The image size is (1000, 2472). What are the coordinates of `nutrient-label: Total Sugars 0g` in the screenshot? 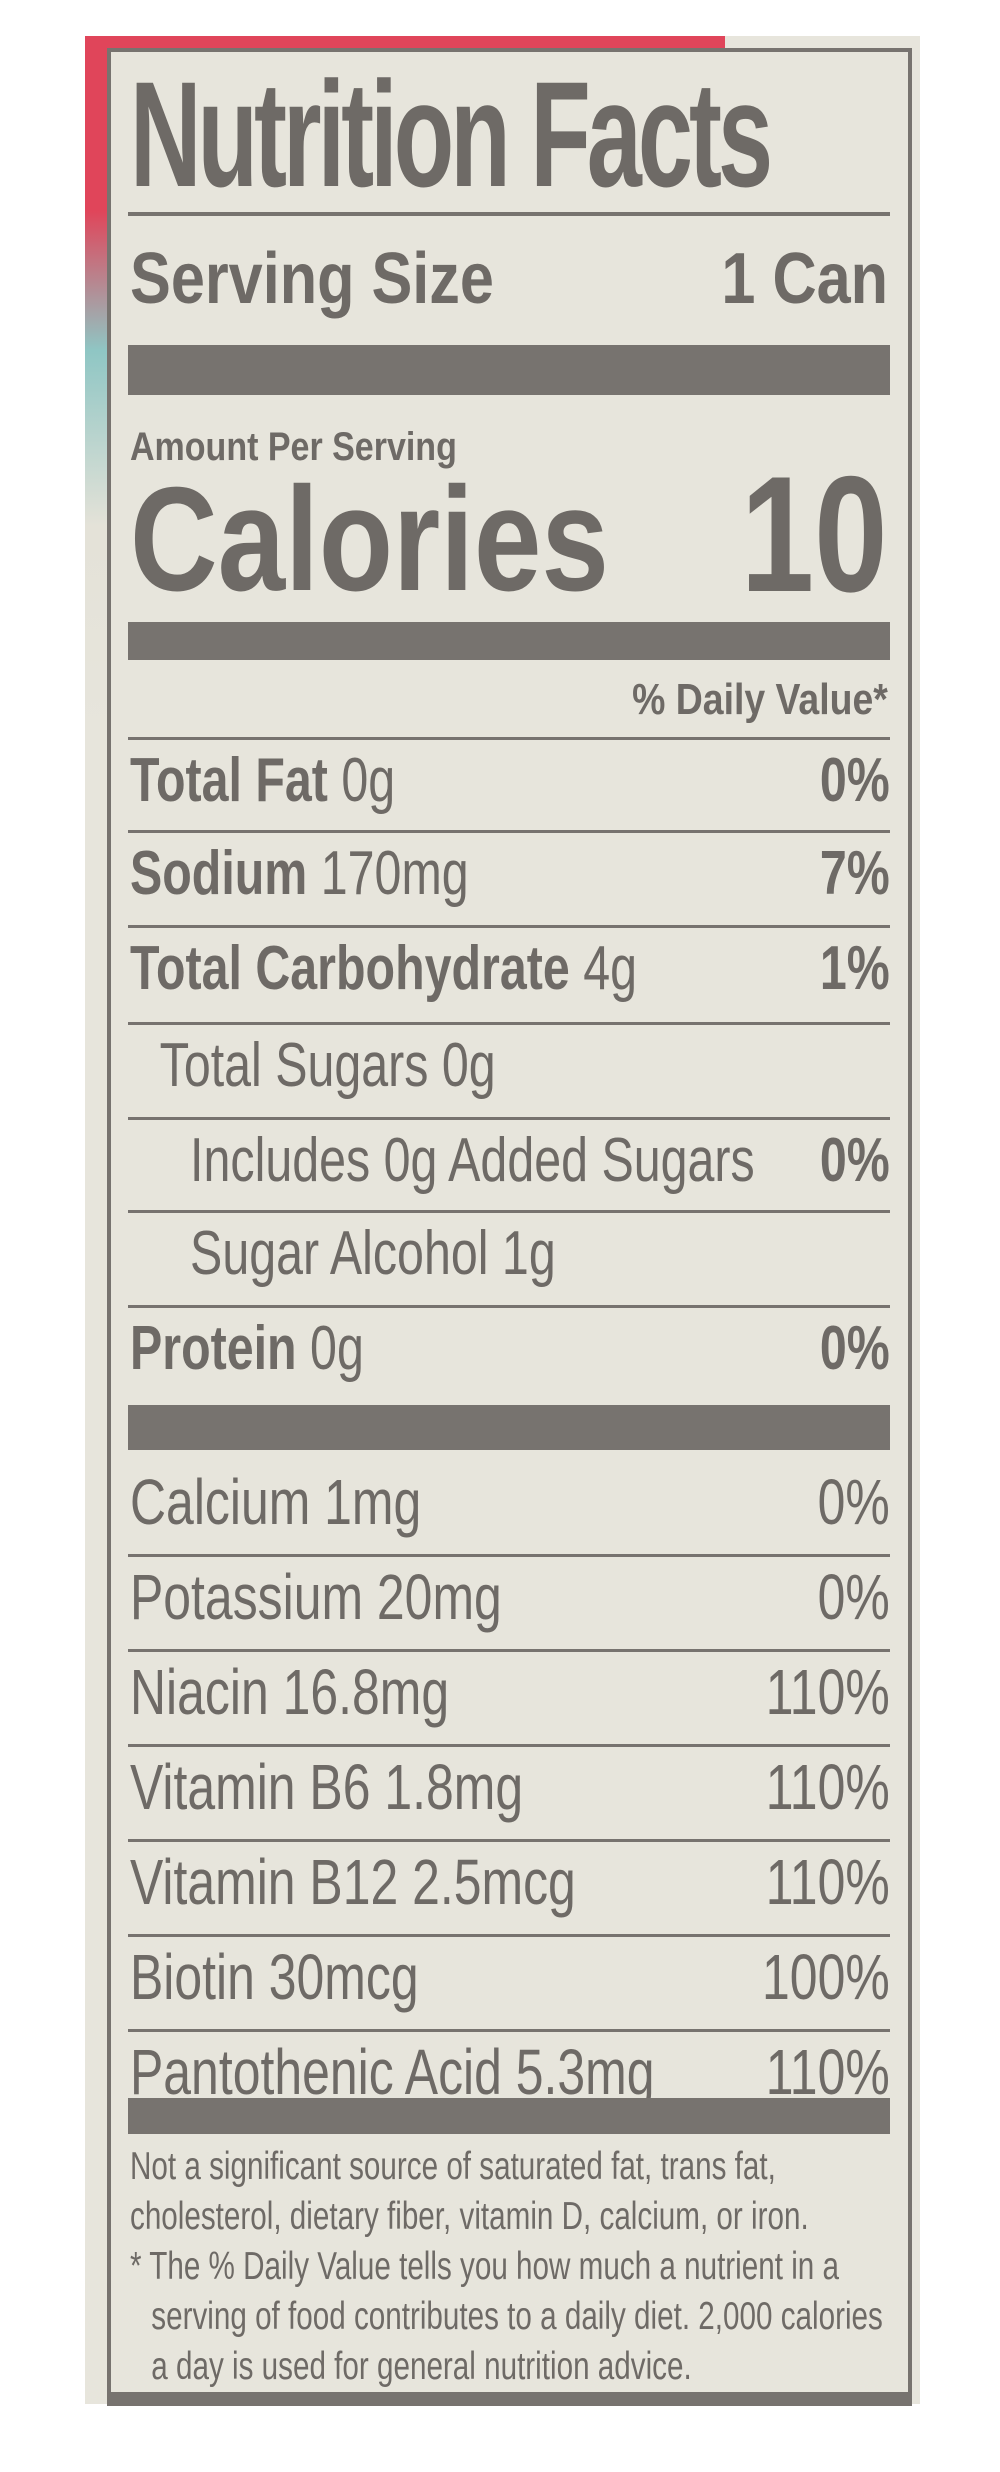 It's located at (313, 1065).